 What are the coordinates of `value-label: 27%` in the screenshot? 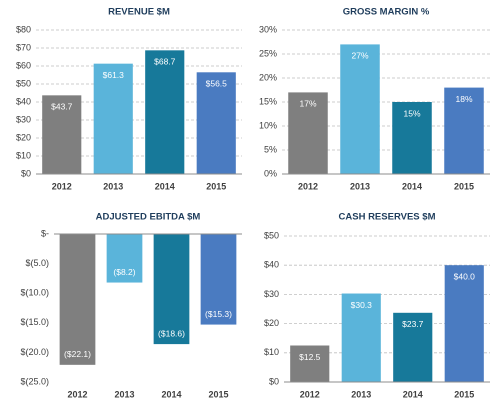 It's located at (359, 56).